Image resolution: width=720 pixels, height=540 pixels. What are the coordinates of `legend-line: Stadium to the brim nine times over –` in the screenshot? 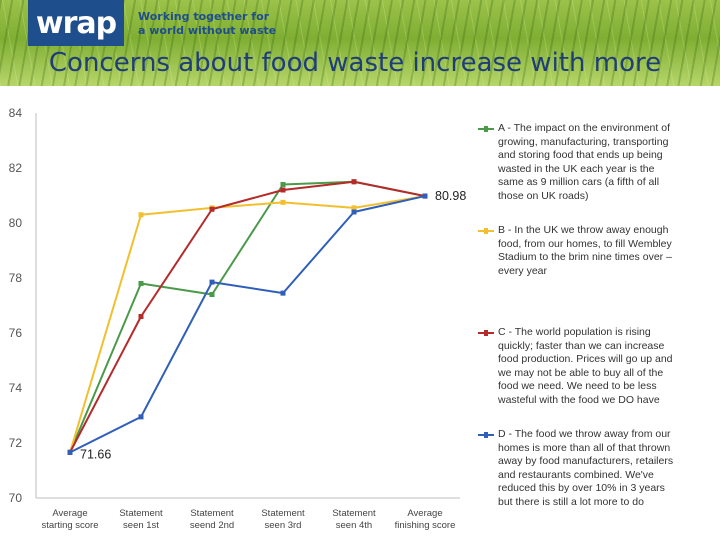 It's located at (585, 257).